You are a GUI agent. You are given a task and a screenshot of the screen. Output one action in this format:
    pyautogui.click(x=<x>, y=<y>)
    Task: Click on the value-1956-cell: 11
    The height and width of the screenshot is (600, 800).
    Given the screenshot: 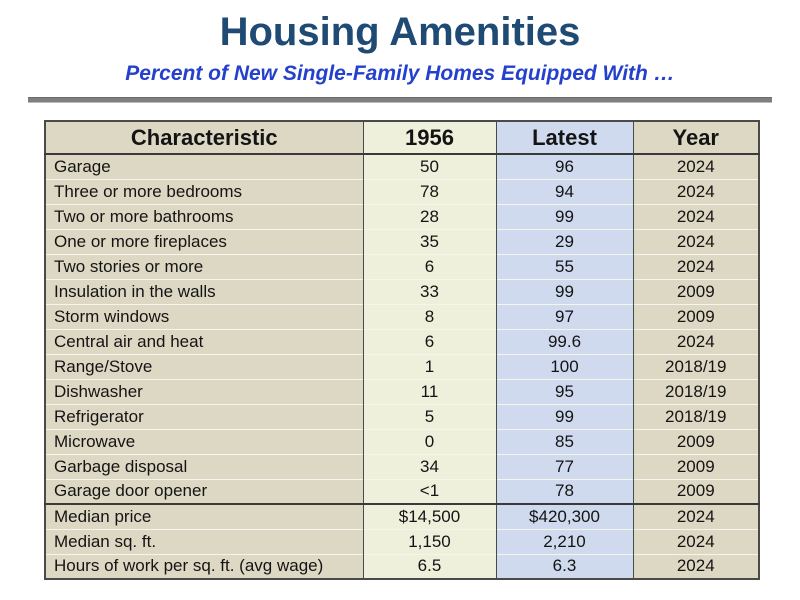 What is the action you would take?
    pyautogui.click(x=429, y=391)
    